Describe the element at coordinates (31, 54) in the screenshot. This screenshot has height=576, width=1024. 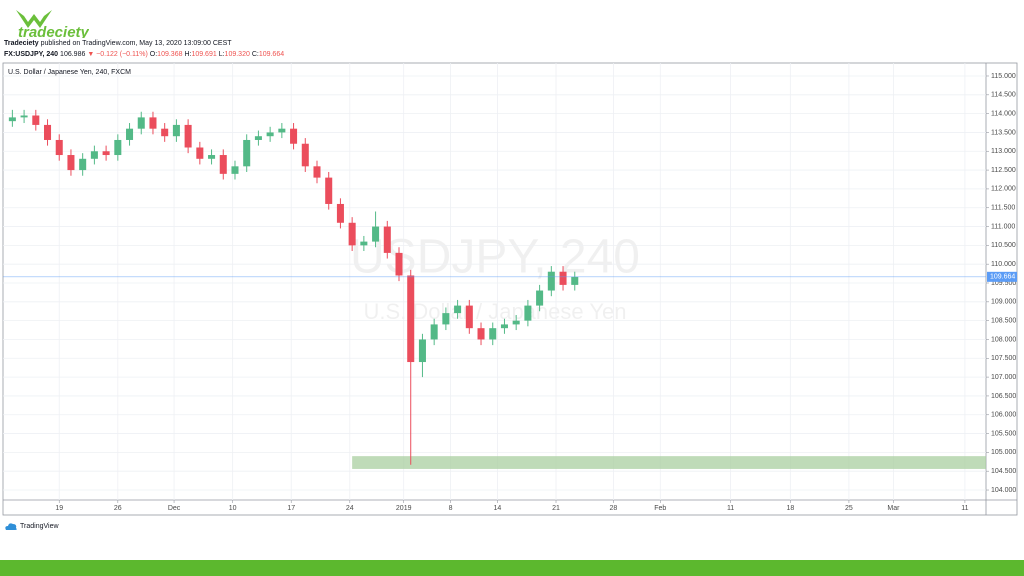
I see `symbol: FX:USDJPY, 240` at that location.